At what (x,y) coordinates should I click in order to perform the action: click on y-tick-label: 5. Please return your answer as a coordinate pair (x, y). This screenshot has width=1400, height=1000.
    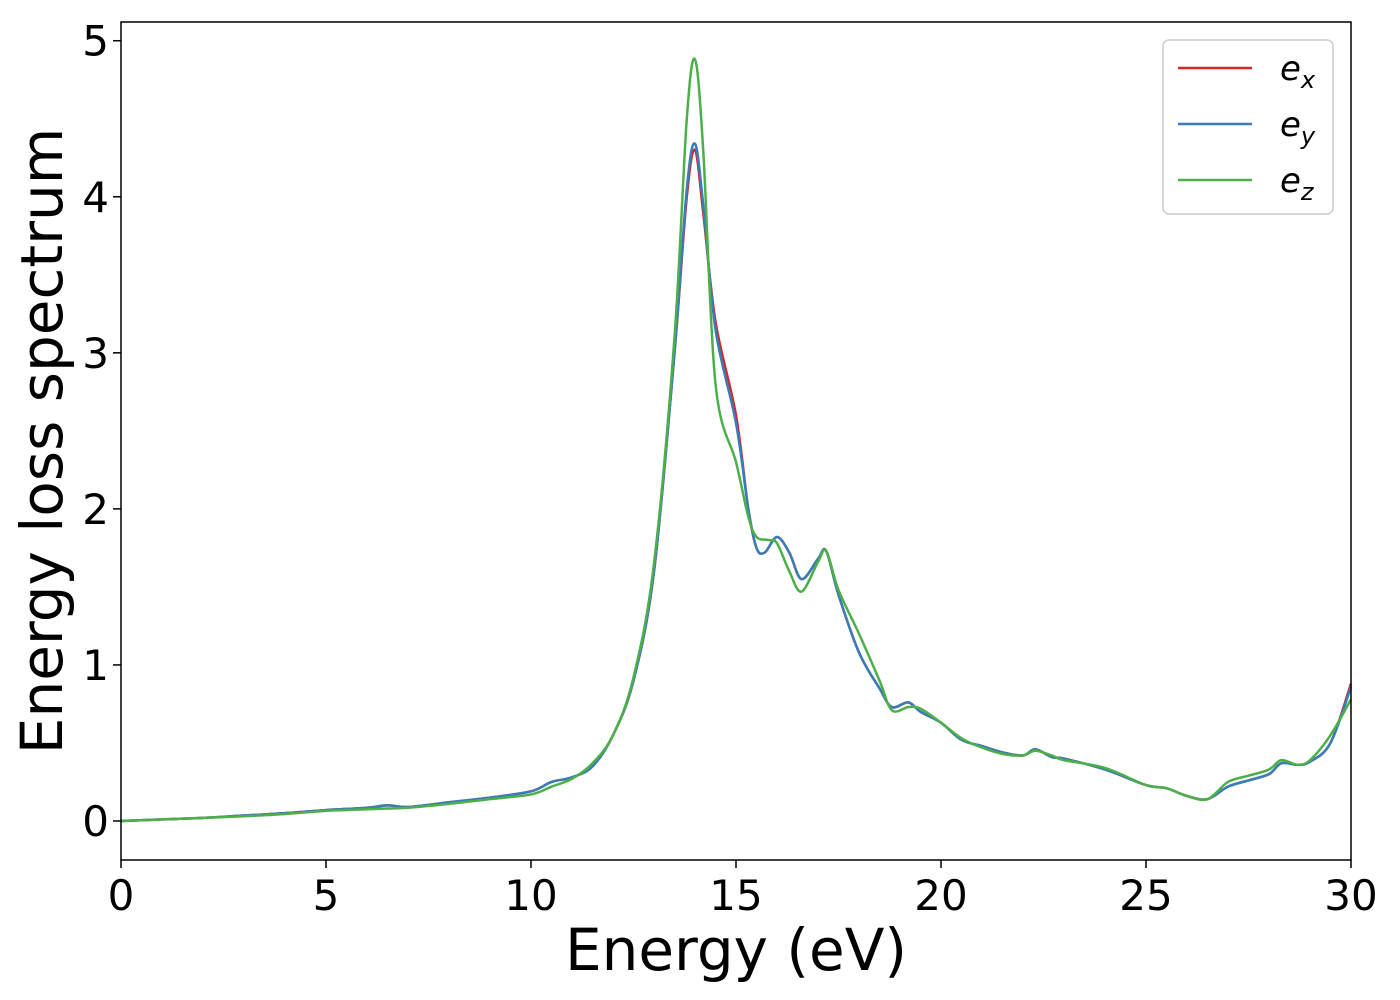
    Looking at the image, I should click on (95, 41).